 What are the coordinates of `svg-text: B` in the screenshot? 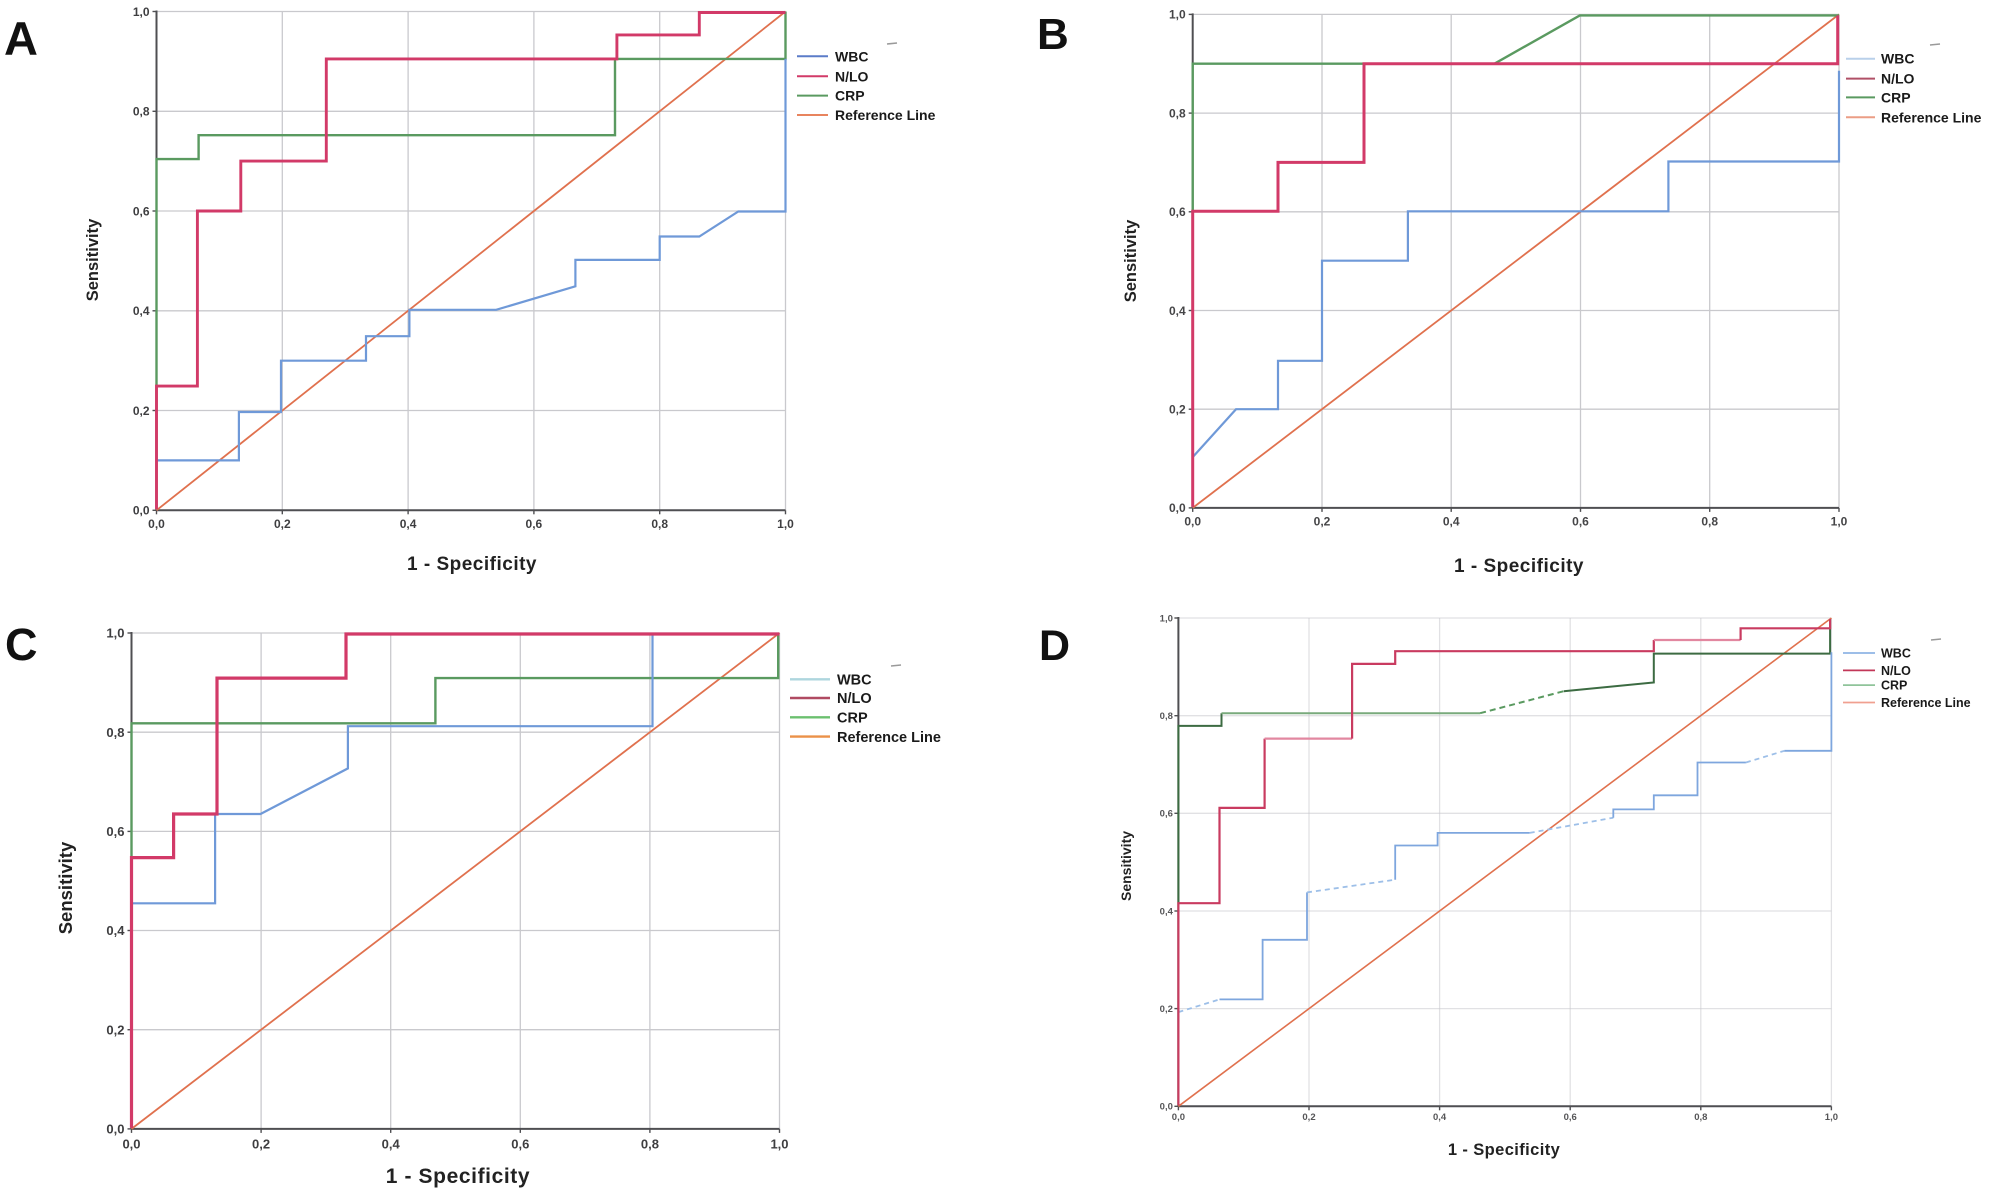 It's located at (1053, 34).